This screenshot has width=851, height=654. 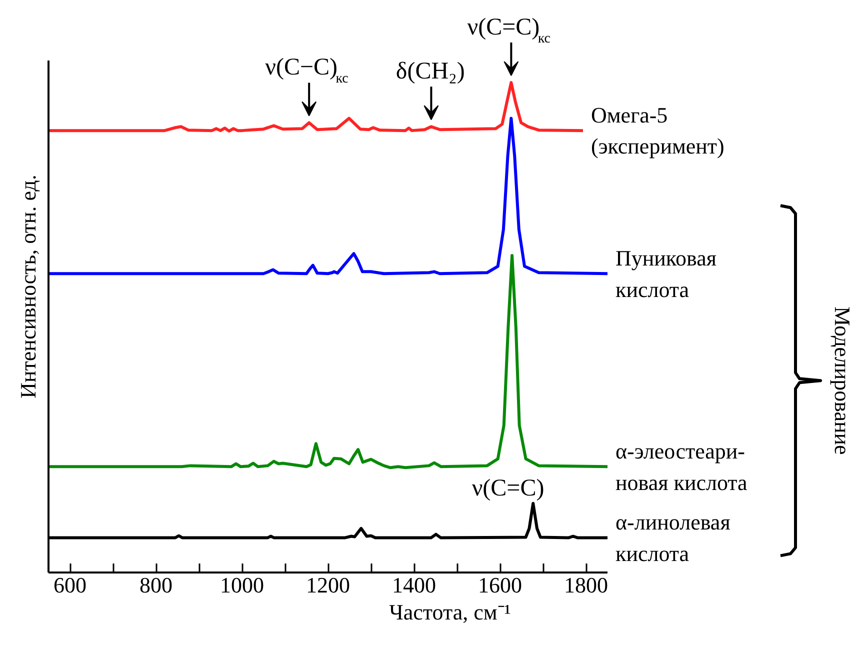 What do you see at coordinates (28, 286) in the screenshot?
I see `y-axis-title: Интенсивность, отн. ед.` at bounding box center [28, 286].